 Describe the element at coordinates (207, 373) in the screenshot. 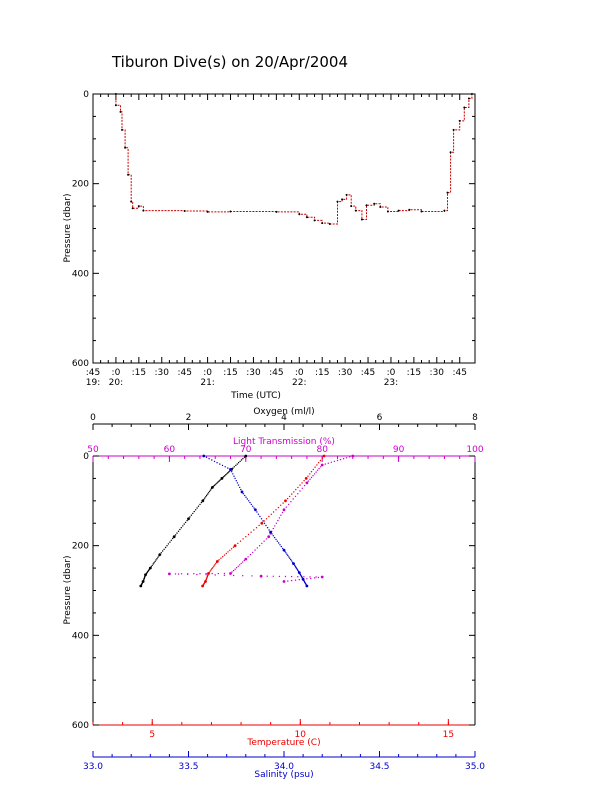

I see `x-tick-label: :0` at that location.